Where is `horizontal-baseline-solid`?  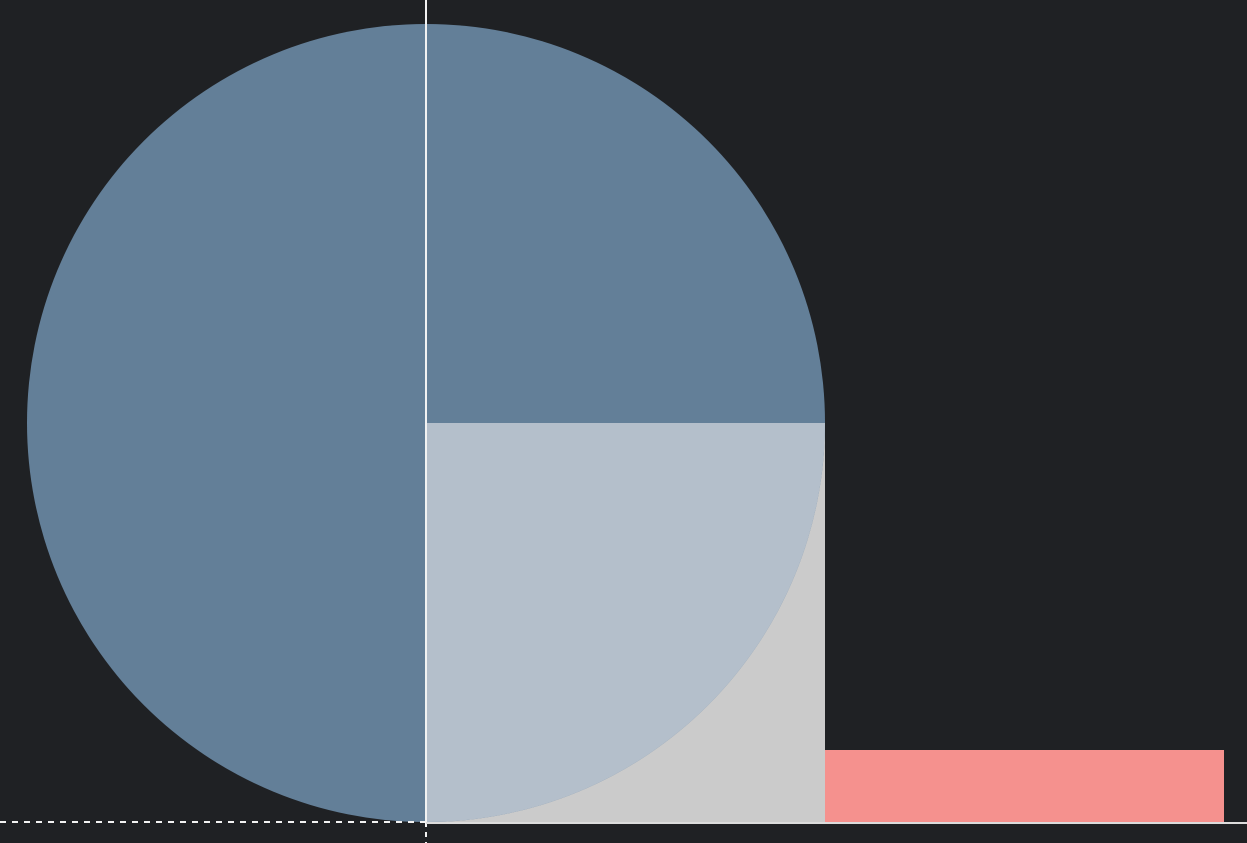
horizontal-baseline-solid is located at coordinates (836, 823).